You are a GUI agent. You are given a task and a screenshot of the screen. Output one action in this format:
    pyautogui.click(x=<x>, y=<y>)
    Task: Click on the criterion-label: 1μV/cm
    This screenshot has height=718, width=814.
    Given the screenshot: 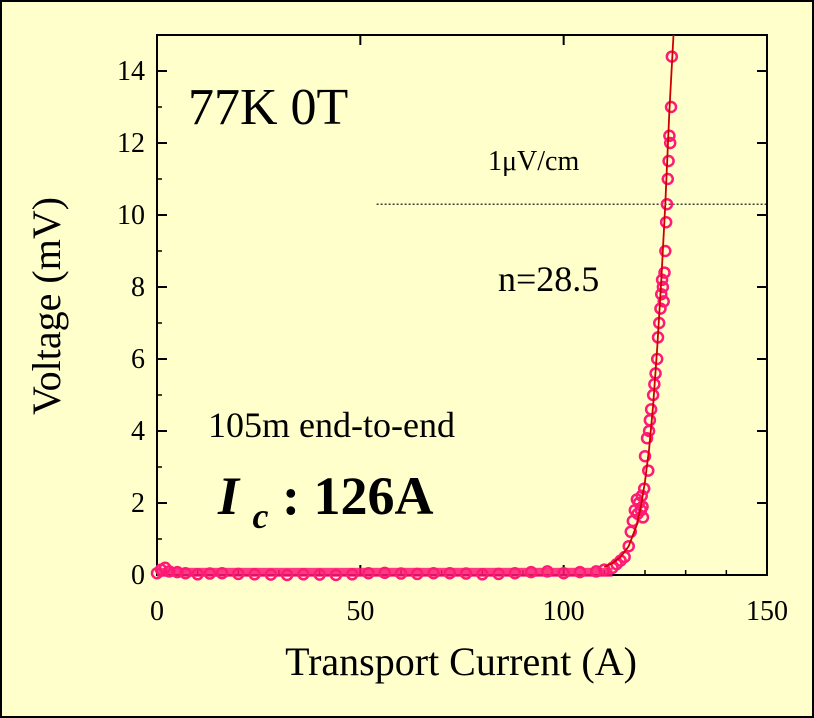 What is the action you would take?
    pyautogui.click(x=533, y=161)
    